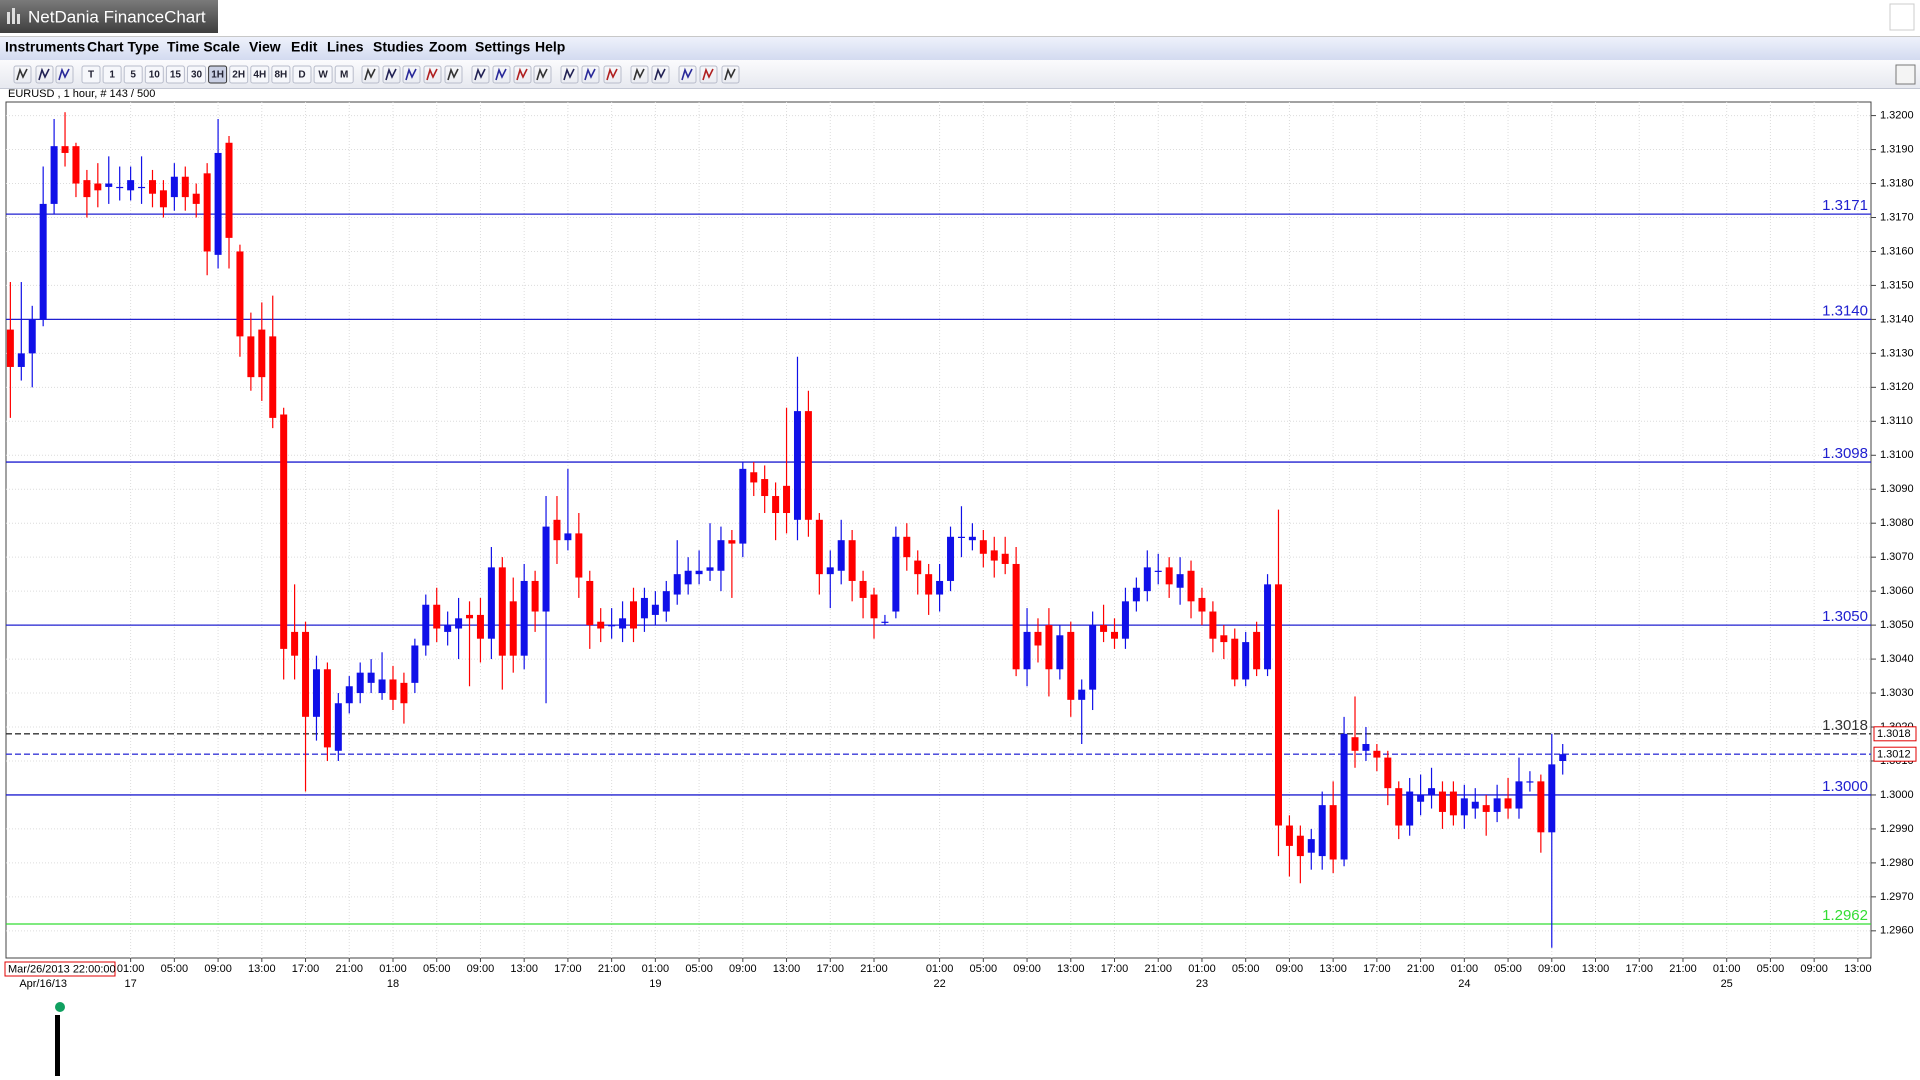 The width and height of the screenshot is (1920, 1080). Describe the element at coordinates (1905, 74) in the screenshot. I see `panel-button` at that location.